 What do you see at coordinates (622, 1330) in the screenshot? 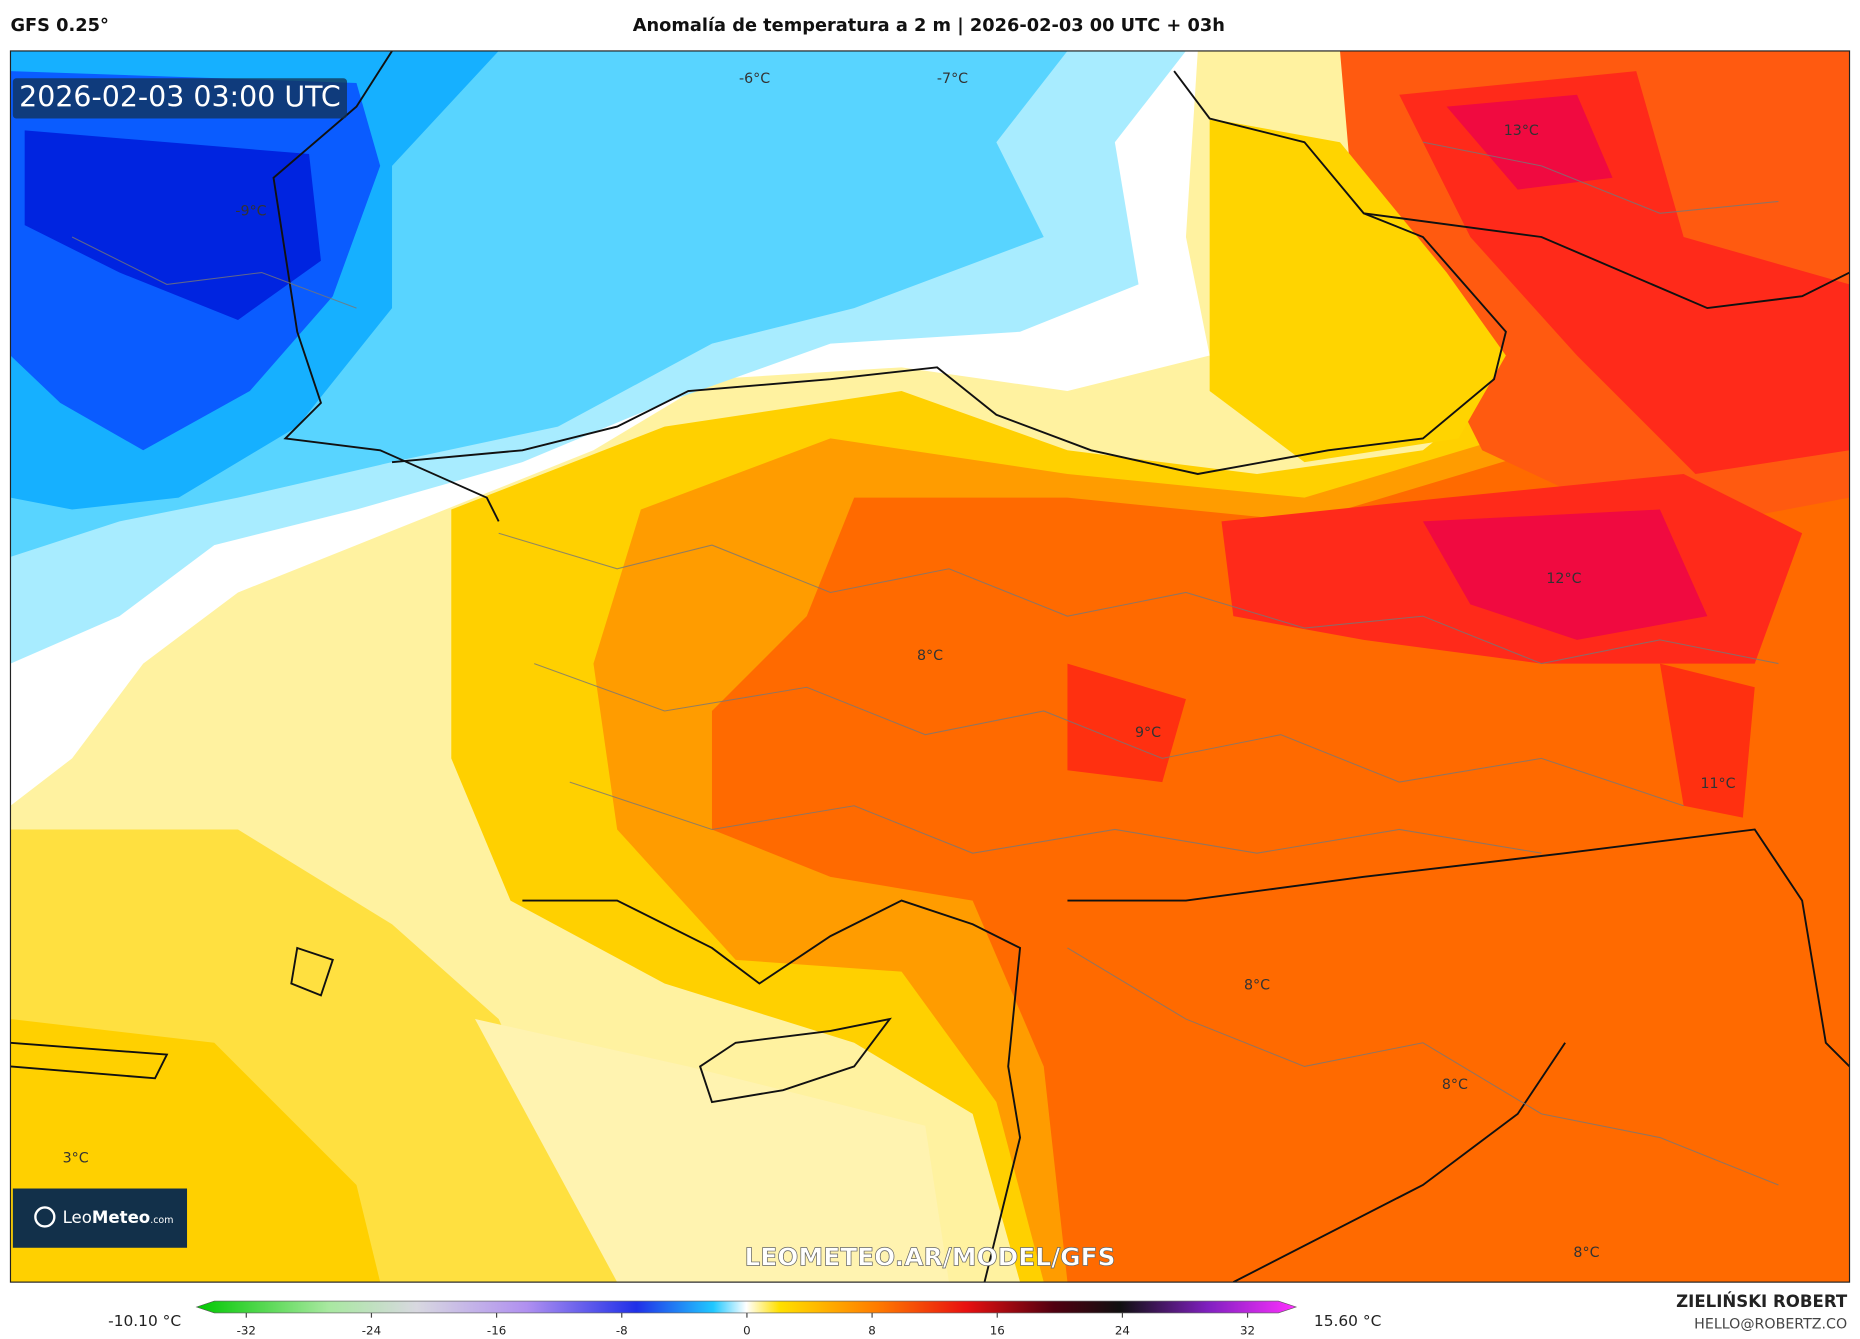
I see `colorbar-tick-label: -8` at bounding box center [622, 1330].